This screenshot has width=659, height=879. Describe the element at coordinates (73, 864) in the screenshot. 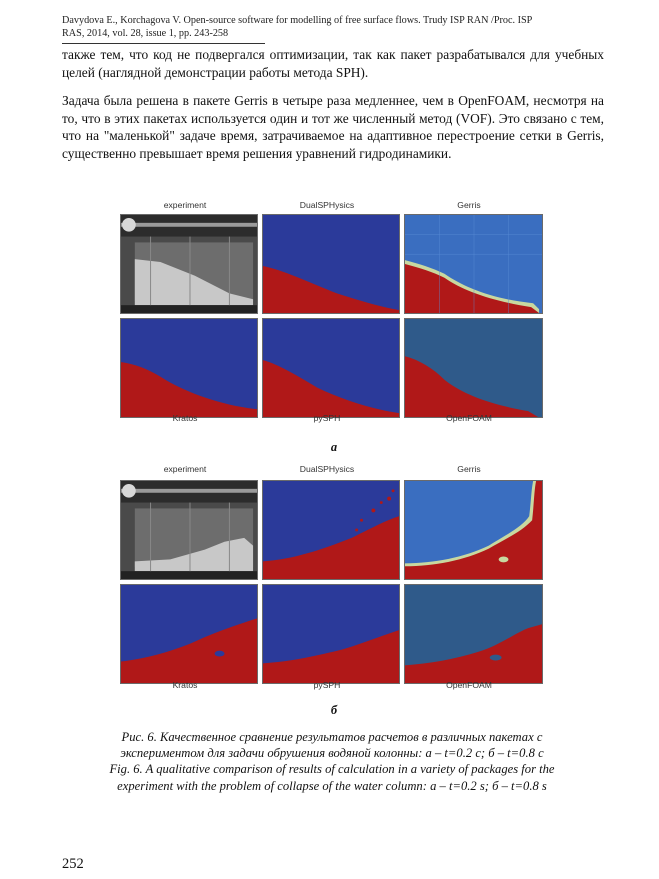

I see `page-number: 252` at that location.